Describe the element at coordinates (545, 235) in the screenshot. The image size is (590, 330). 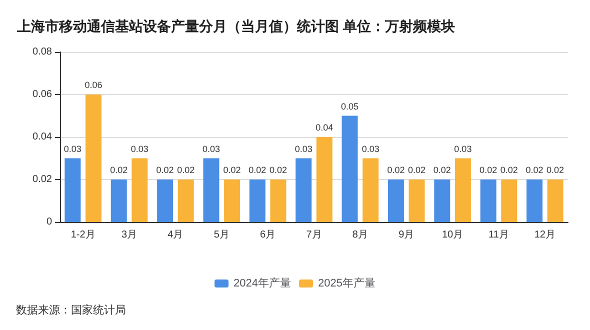
I see `x-tick-label: 12月` at that location.